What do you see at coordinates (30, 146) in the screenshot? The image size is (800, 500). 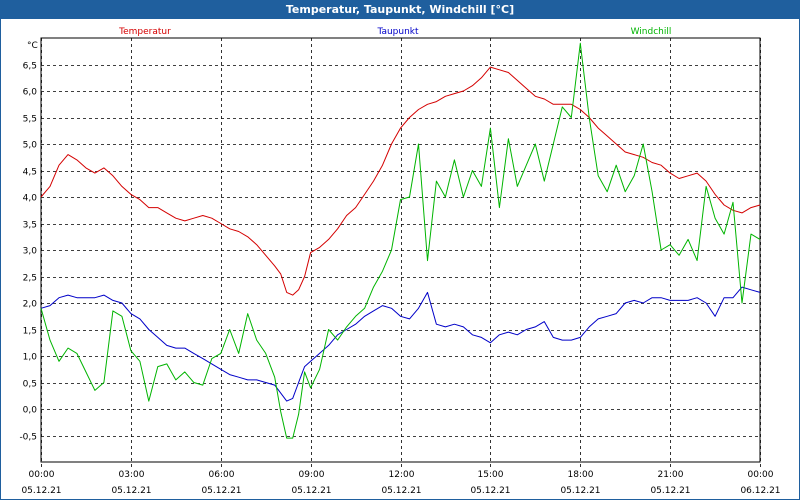 I see `y-tick-label: 5,0` at bounding box center [30, 146].